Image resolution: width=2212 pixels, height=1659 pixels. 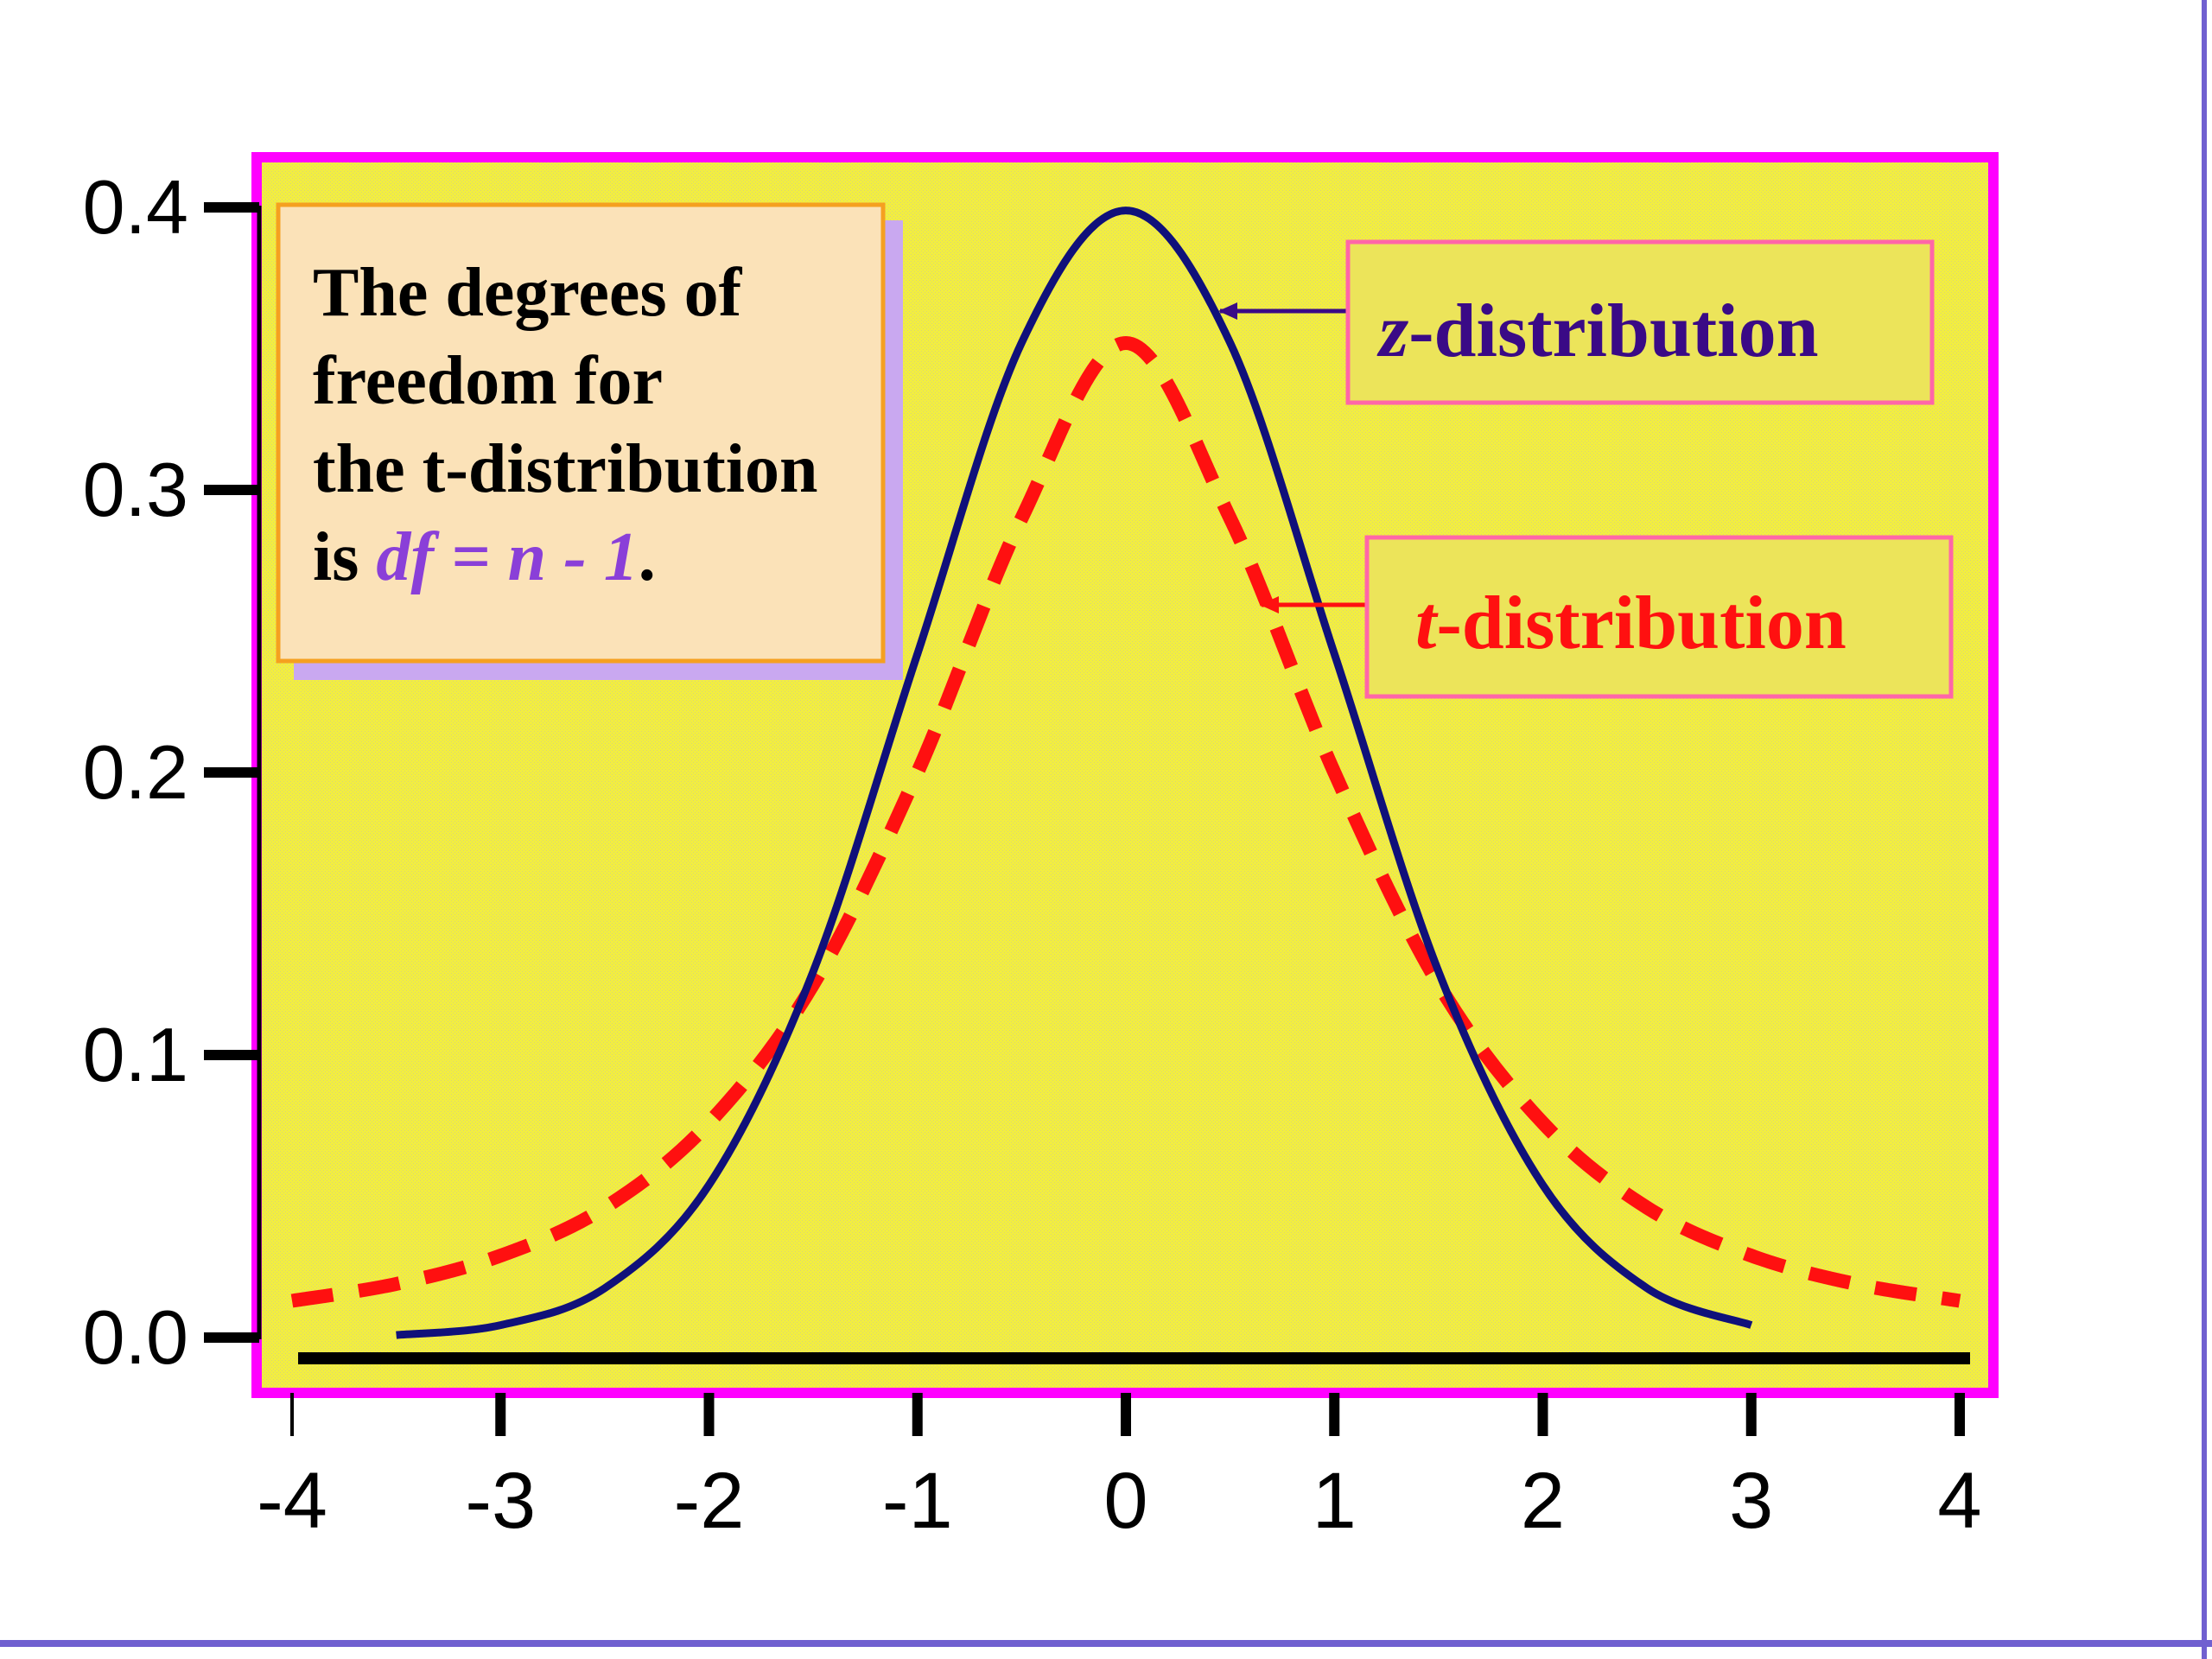 I want to click on x-tick-label: -4, so click(x=292, y=1501).